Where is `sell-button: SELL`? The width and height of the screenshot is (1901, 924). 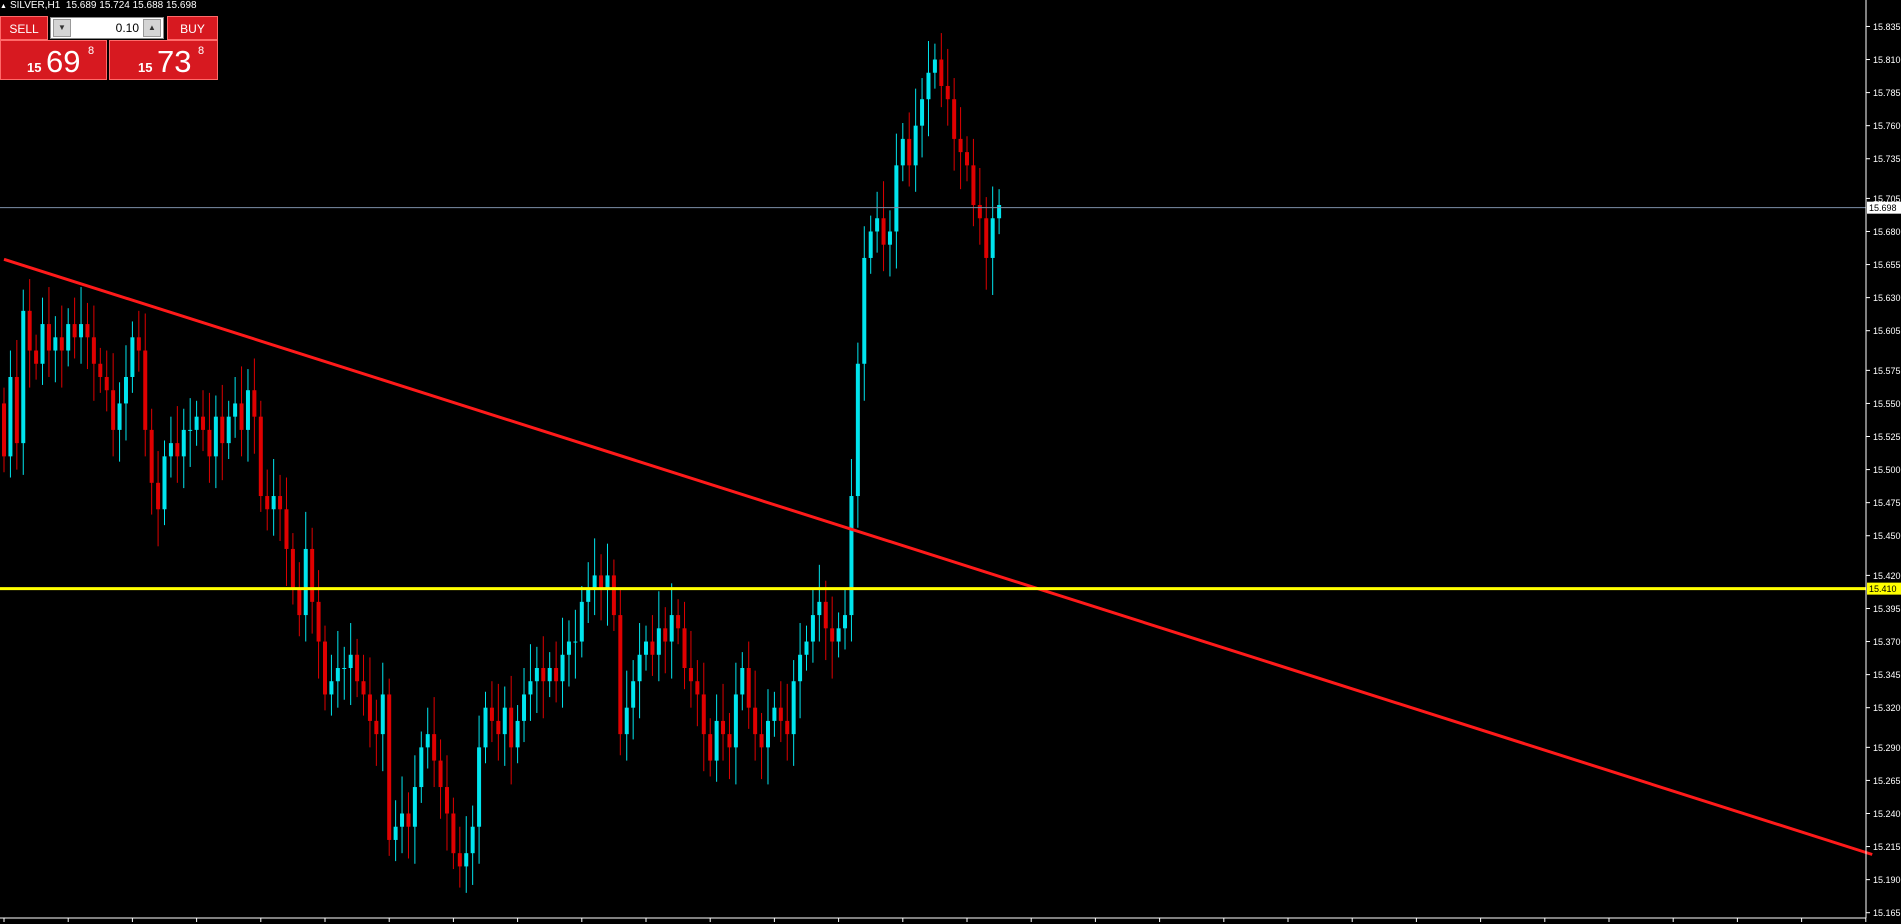
sell-button: SELL is located at coordinates (24, 28).